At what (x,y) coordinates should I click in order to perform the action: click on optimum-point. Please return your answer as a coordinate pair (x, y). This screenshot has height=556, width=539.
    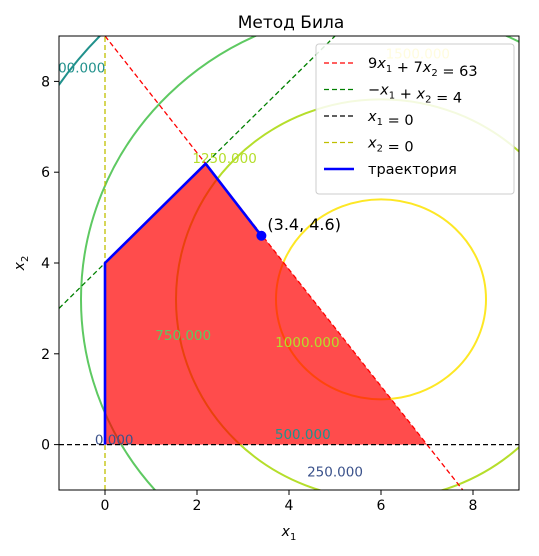
    Looking at the image, I should click on (261, 235).